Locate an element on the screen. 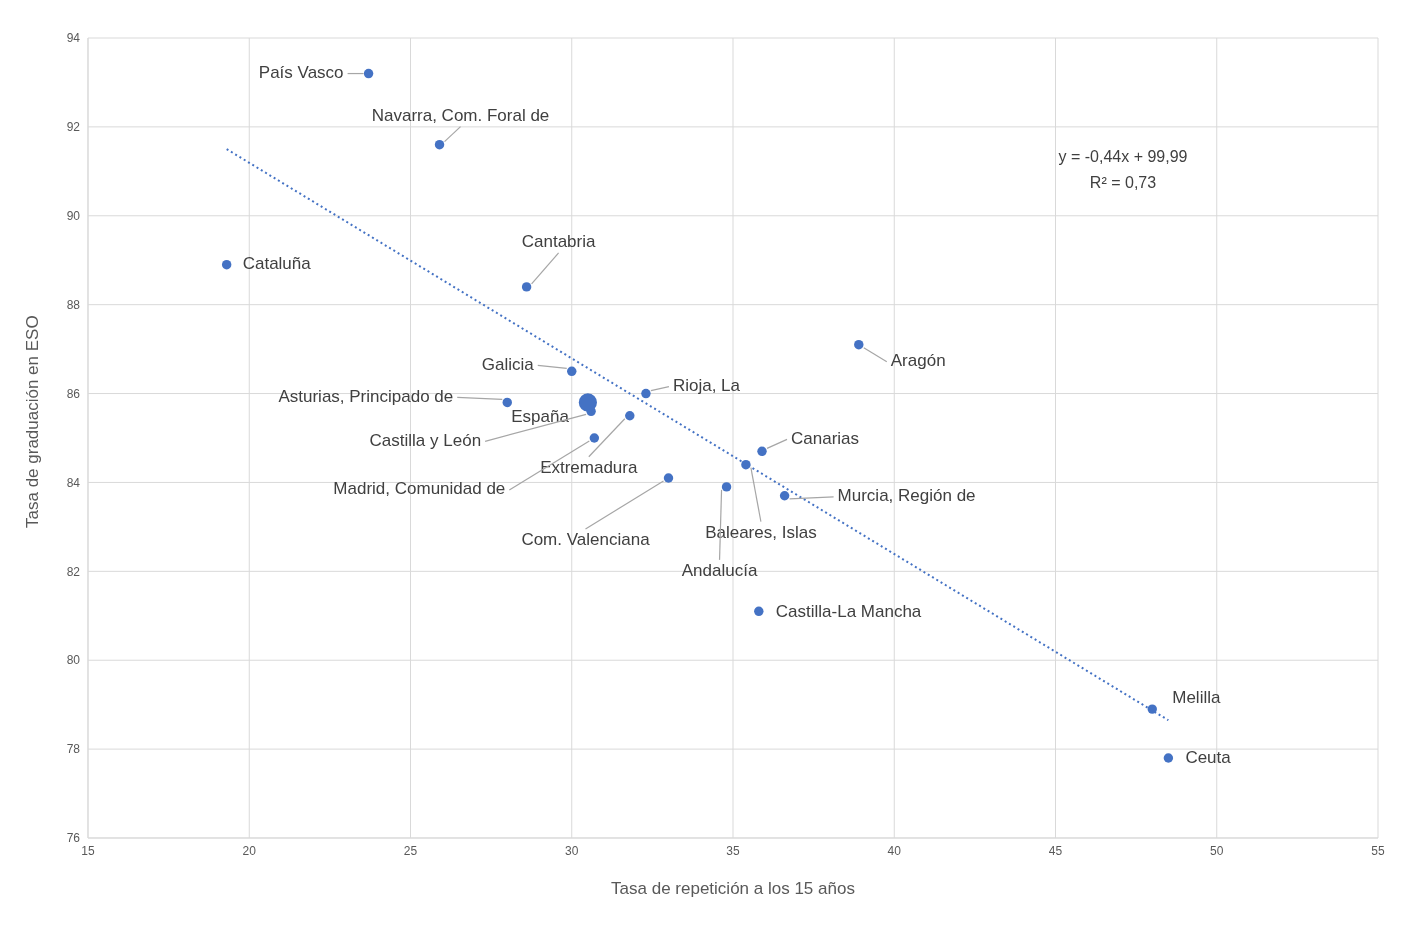  annotation: Murcia, Región de is located at coordinates (906, 496).